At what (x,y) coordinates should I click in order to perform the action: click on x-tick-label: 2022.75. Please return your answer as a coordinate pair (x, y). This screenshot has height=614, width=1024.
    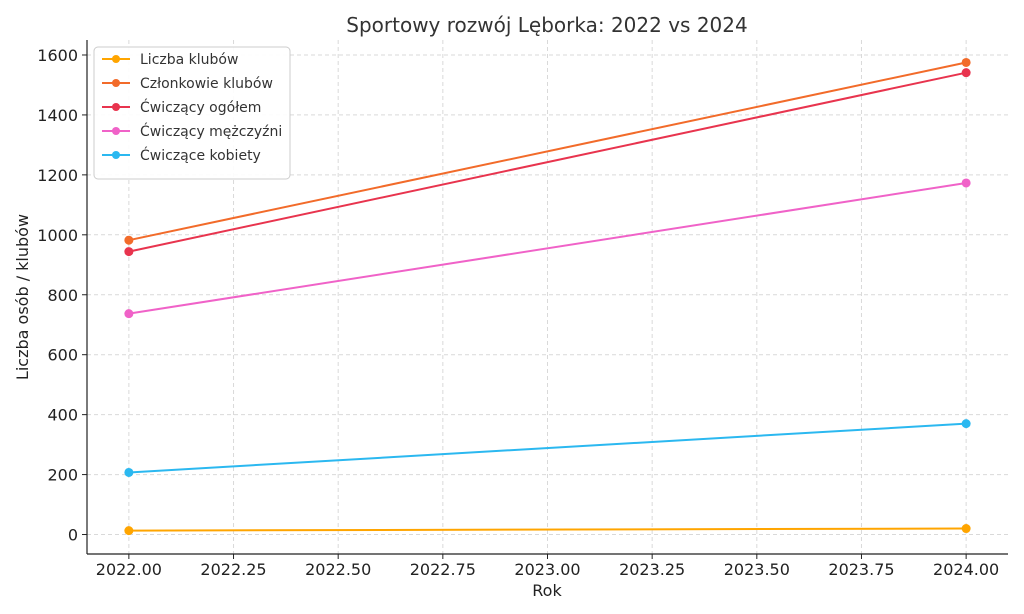
    Looking at the image, I should click on (443, 569).